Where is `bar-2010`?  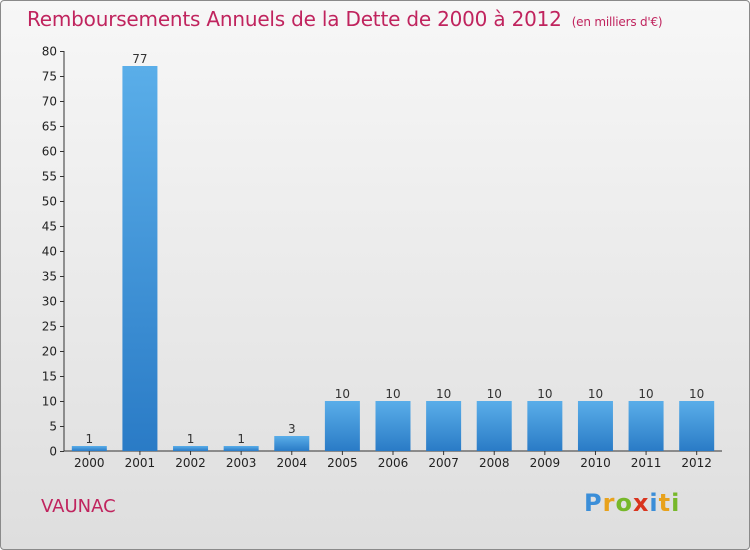
bar-2010 is located at coordinates (595, 426).